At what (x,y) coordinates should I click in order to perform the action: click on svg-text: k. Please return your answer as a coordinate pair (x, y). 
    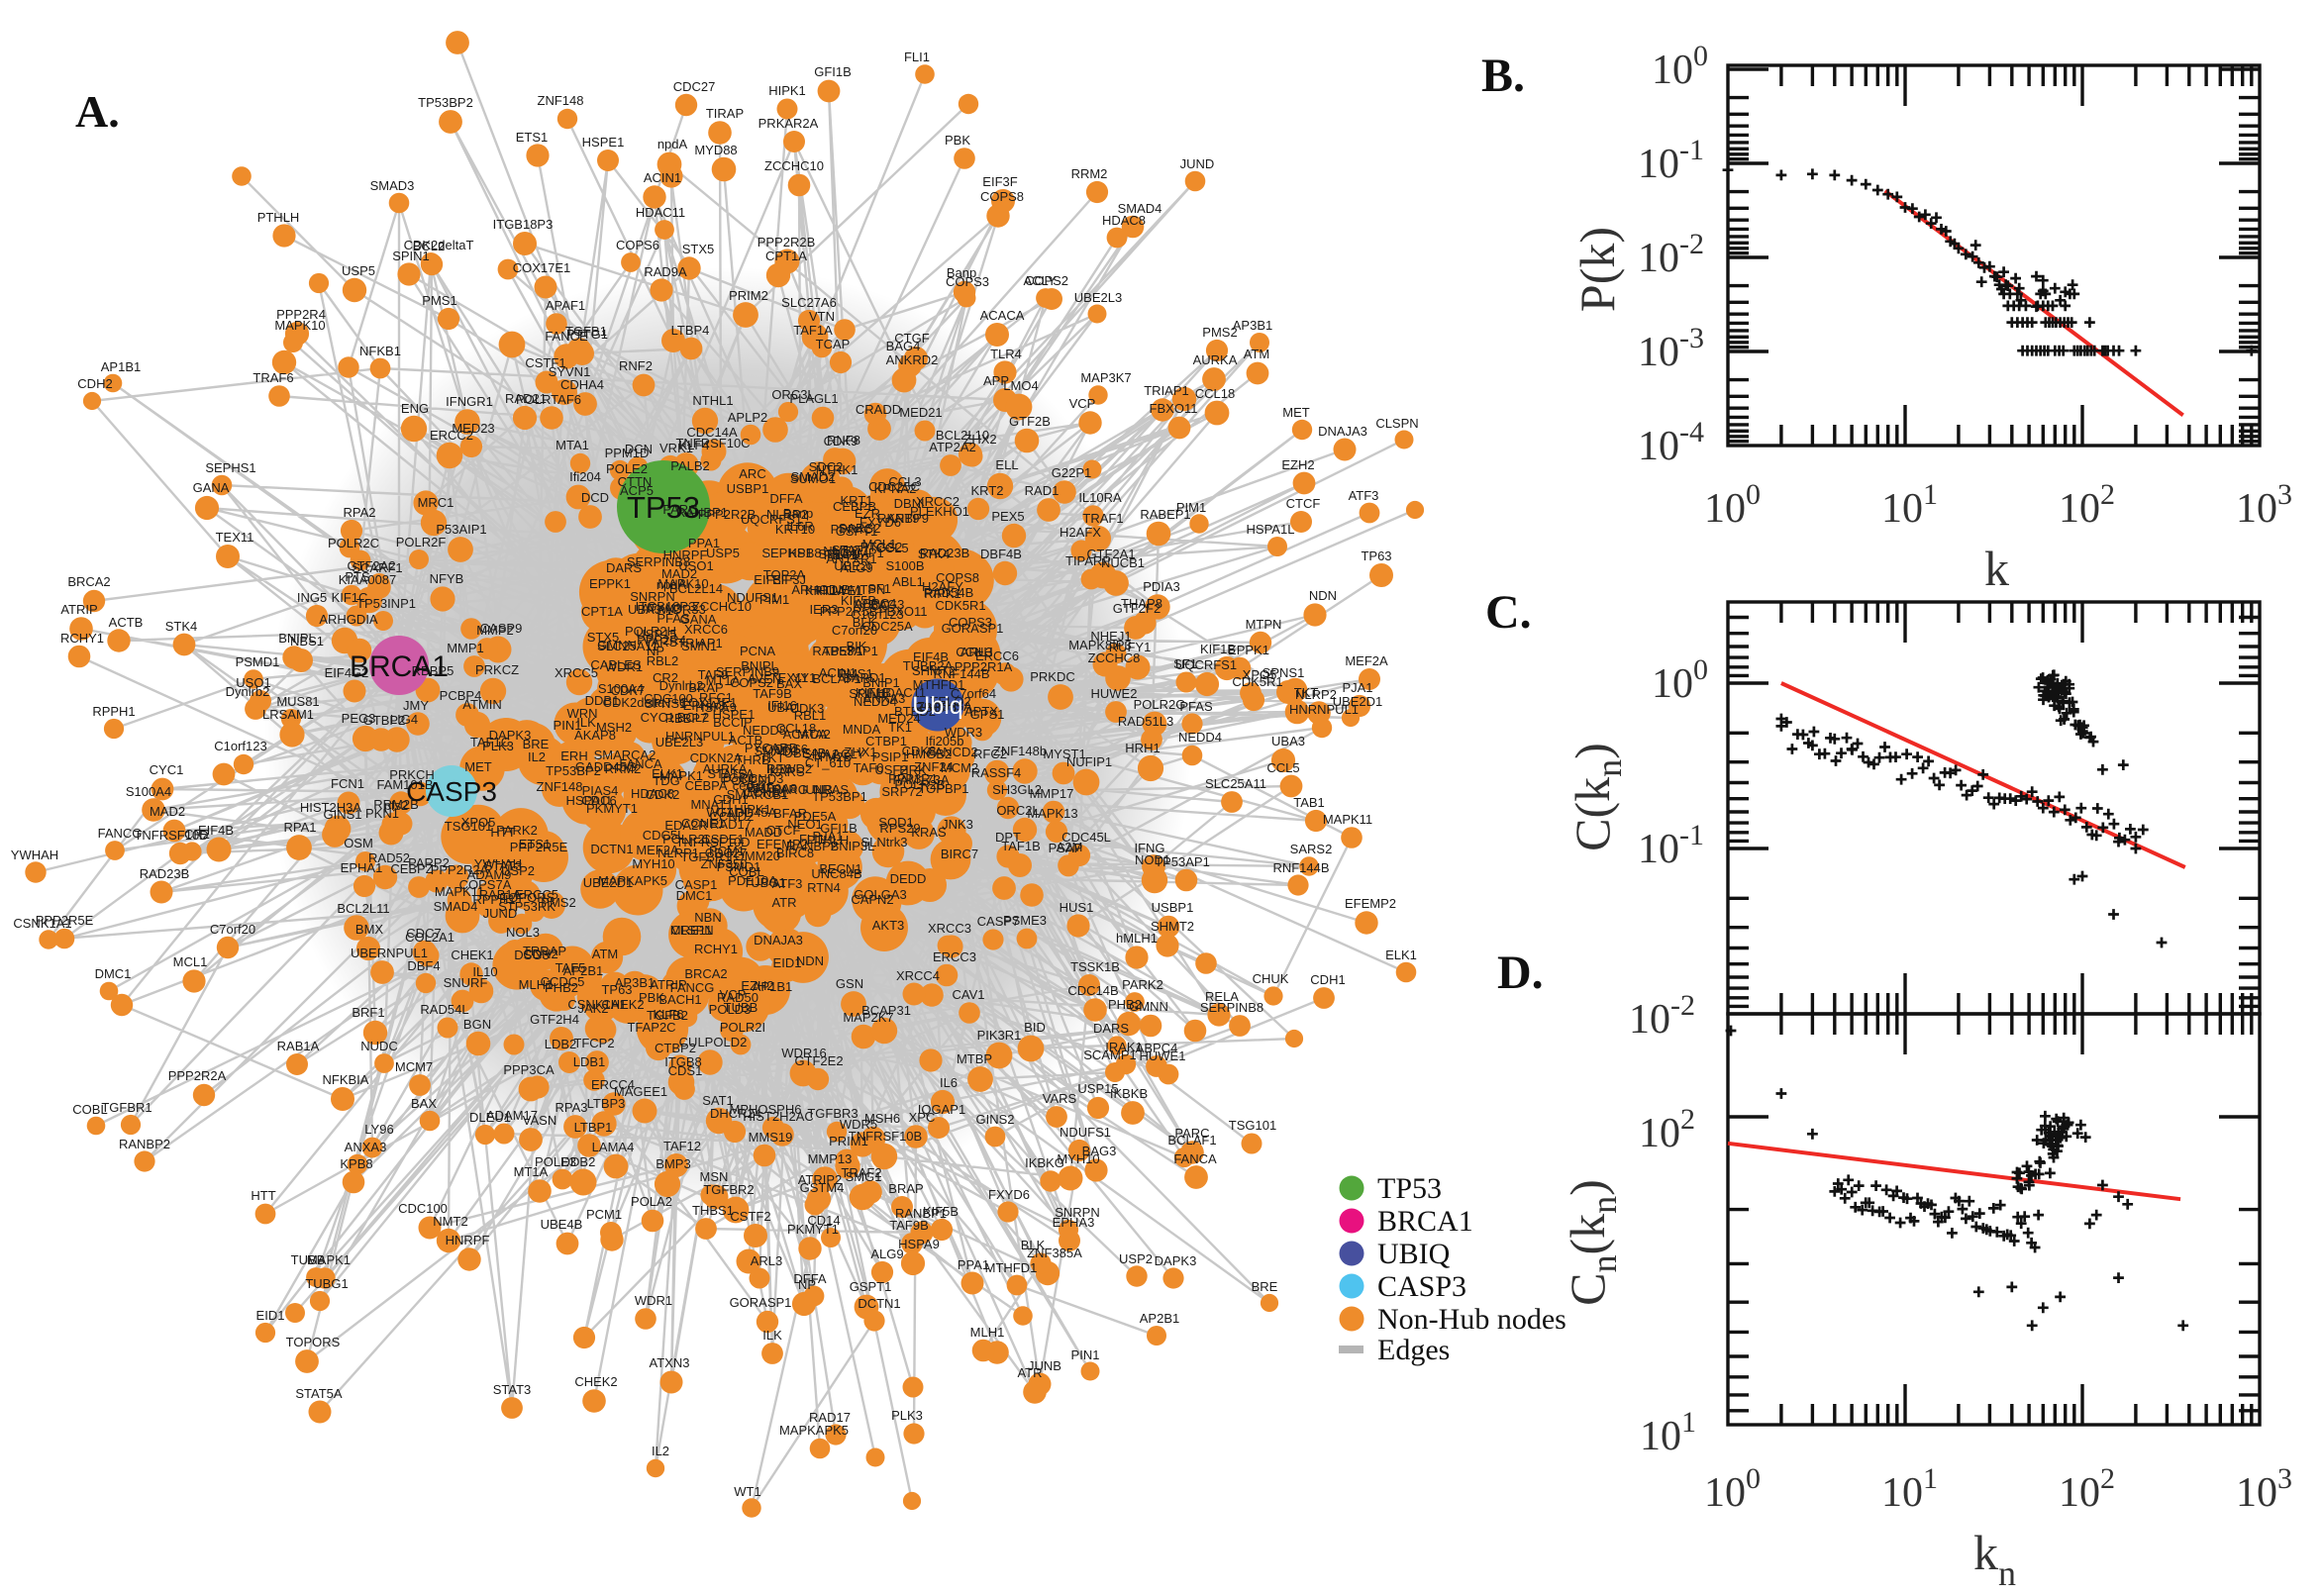
    Looking at the image, I should click on (1997, 569).